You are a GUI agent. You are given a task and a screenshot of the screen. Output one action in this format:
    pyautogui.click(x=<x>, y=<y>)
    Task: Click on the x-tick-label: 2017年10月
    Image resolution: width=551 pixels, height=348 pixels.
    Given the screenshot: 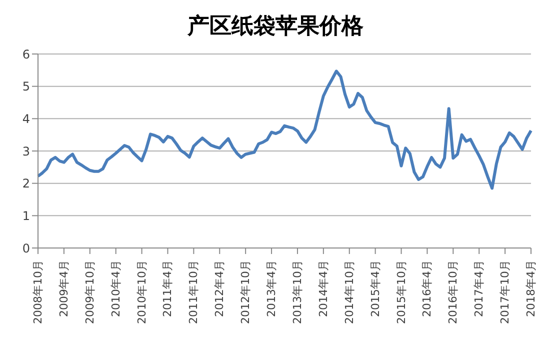 What is the action you would take?
    pyautogui.click(x=505, y=292)
    